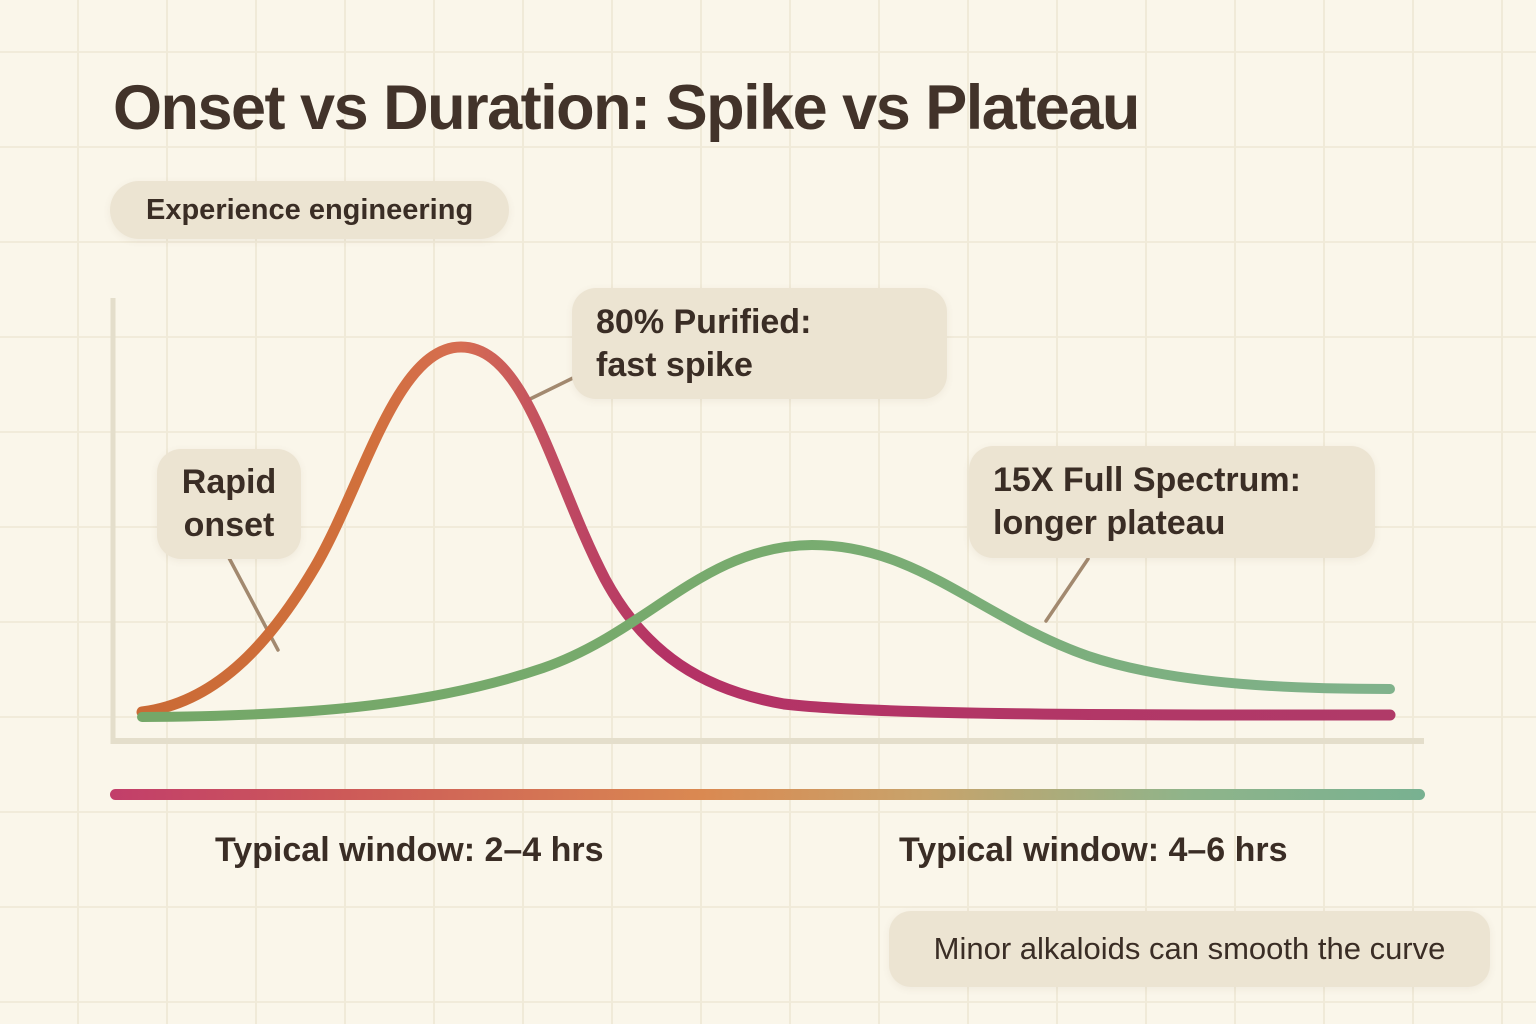  I want to click on page-title: Onset vs Duration: Spike vs Plateau, so click(626, 108).